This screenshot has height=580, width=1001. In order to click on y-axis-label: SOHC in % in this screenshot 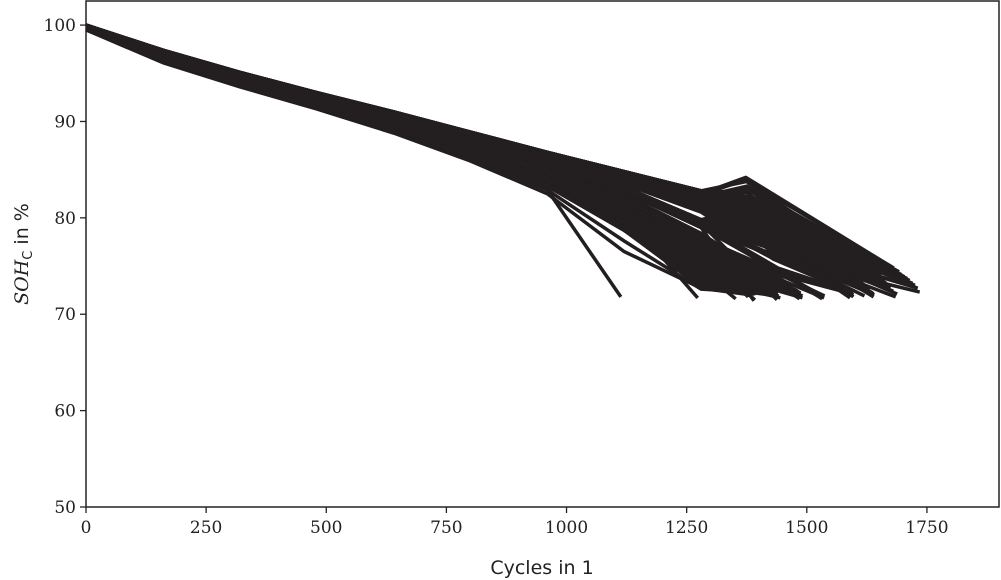, I will do `click(23, 254)`.